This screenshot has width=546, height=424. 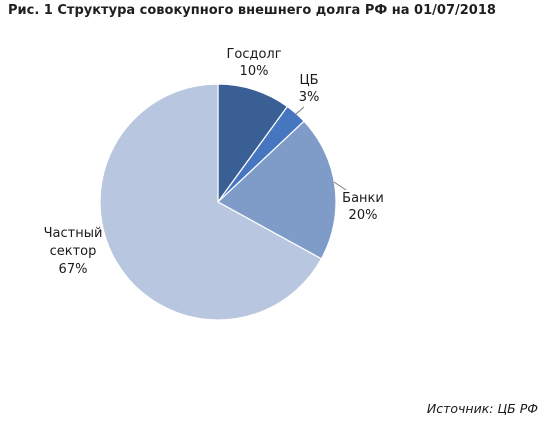 What do you see at coordinates (254, 71) in the screenshot?
I see `slice-label-line: 10%` at bounding box center [254, 71].